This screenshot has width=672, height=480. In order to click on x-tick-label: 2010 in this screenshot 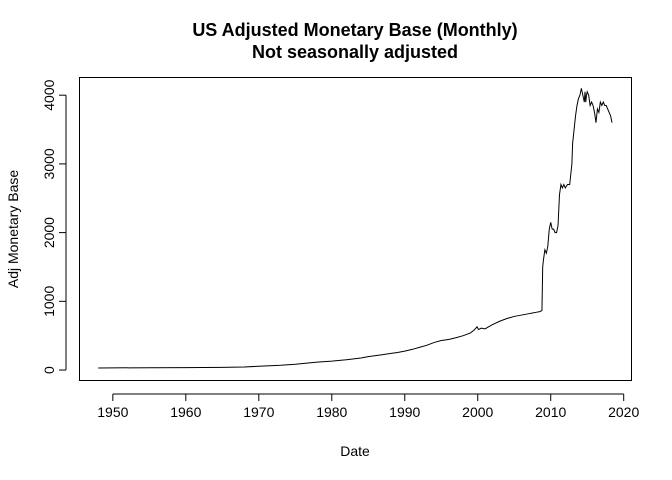, I will do `click(550, 412)`.